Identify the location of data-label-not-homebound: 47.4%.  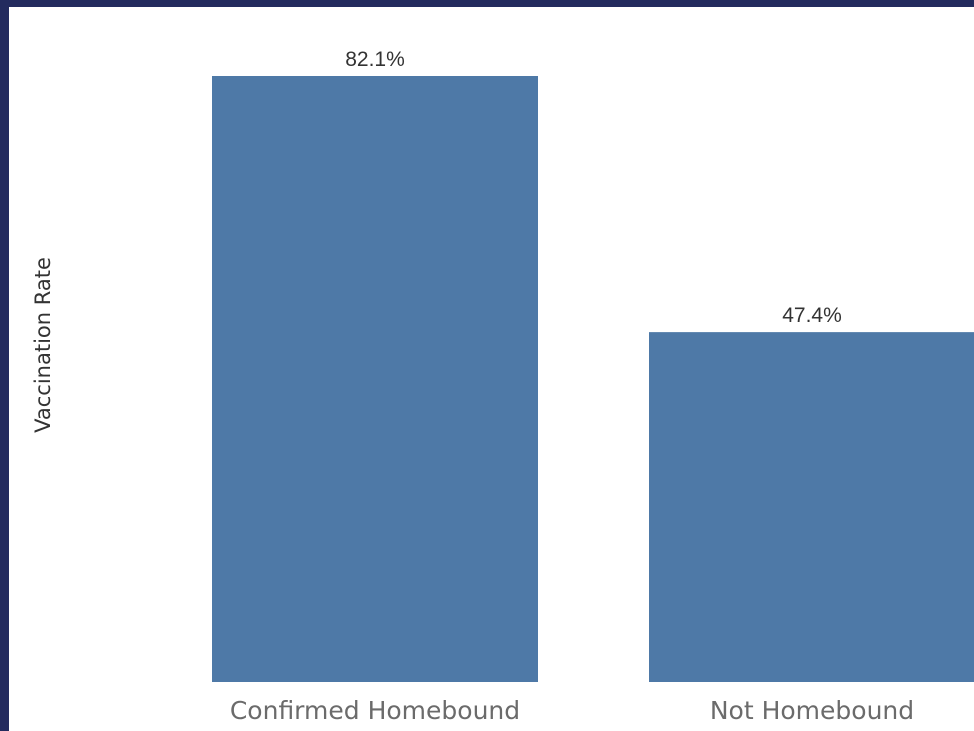
(812, 315).